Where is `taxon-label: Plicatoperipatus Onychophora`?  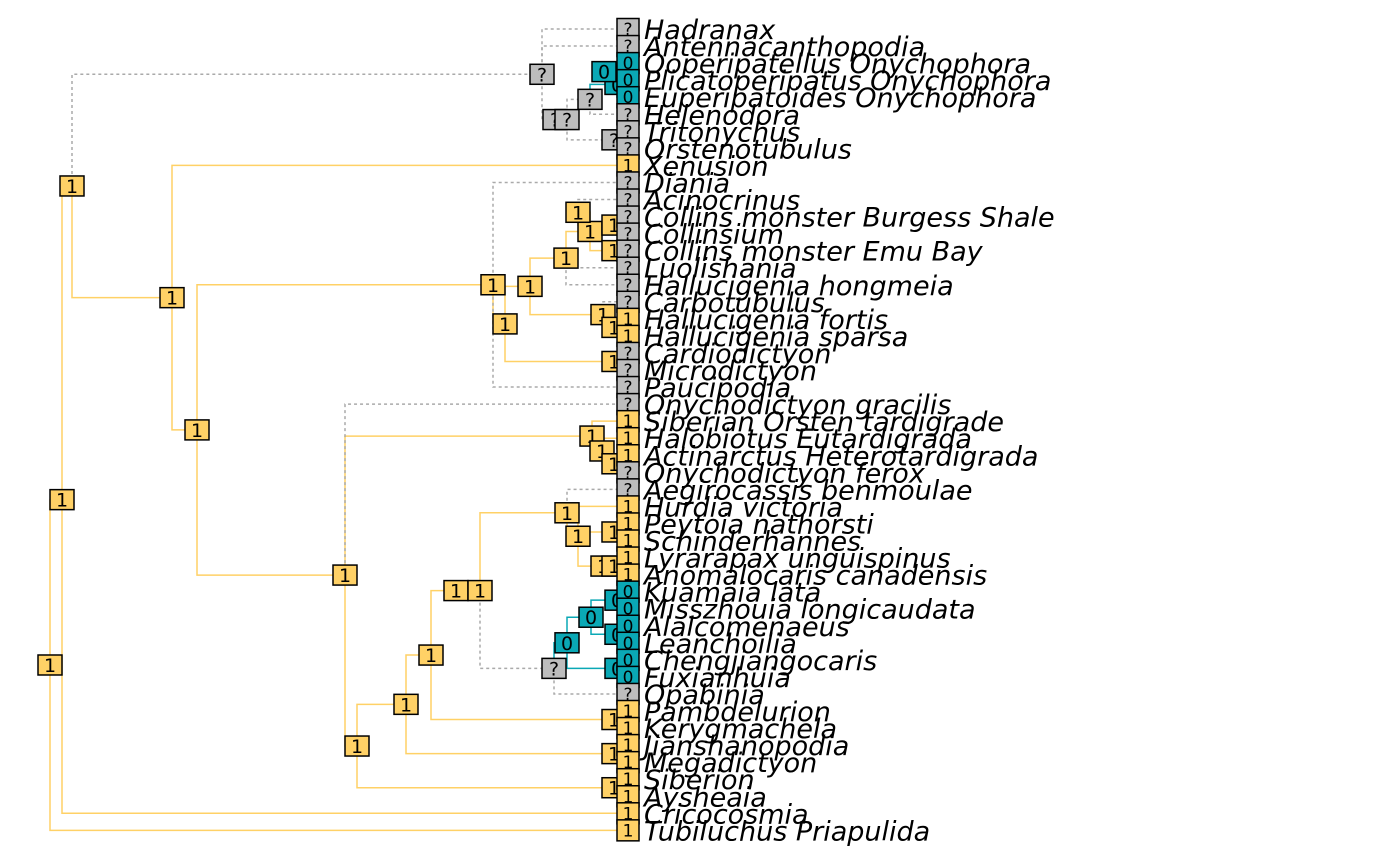
taxon-label: Plicatoperipatus Onychophora is located at coordinates (847, 81).